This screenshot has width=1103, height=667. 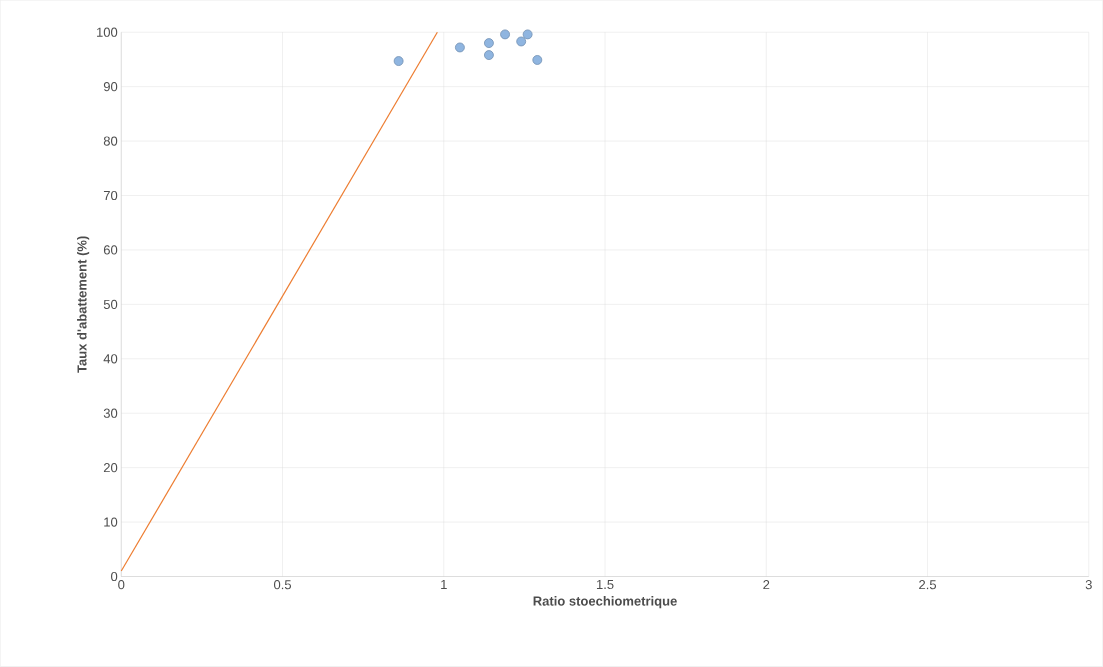 I want to click on y-tick-label: 60, so click(x=110, y=250).